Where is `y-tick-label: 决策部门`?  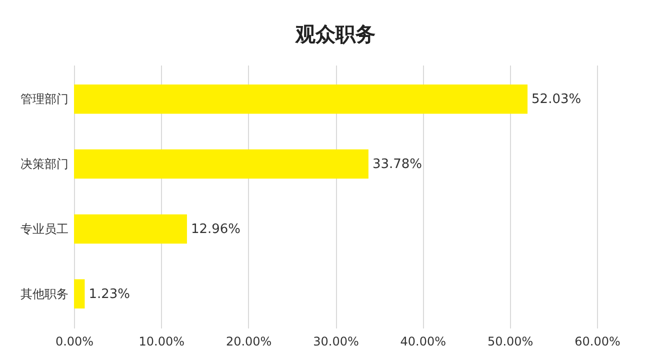
y-tick-label: 决策部门 is located at coordinates (44, 164).